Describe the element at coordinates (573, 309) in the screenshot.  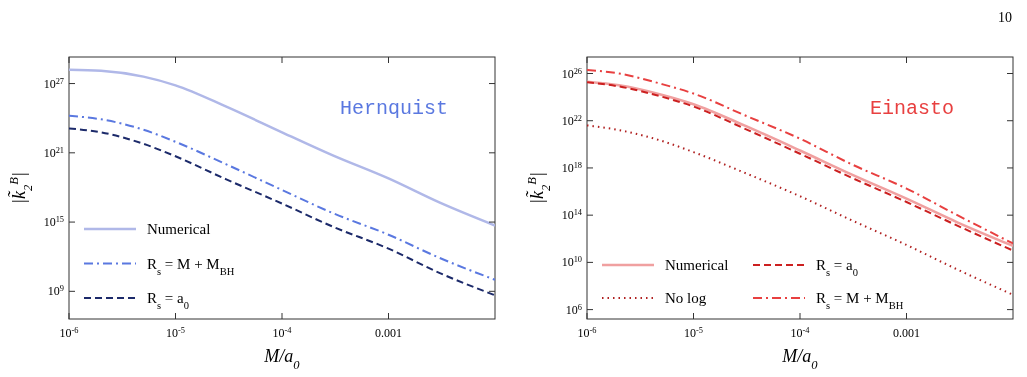
I see `y-tick-label: 10$^{6}$` at that location.